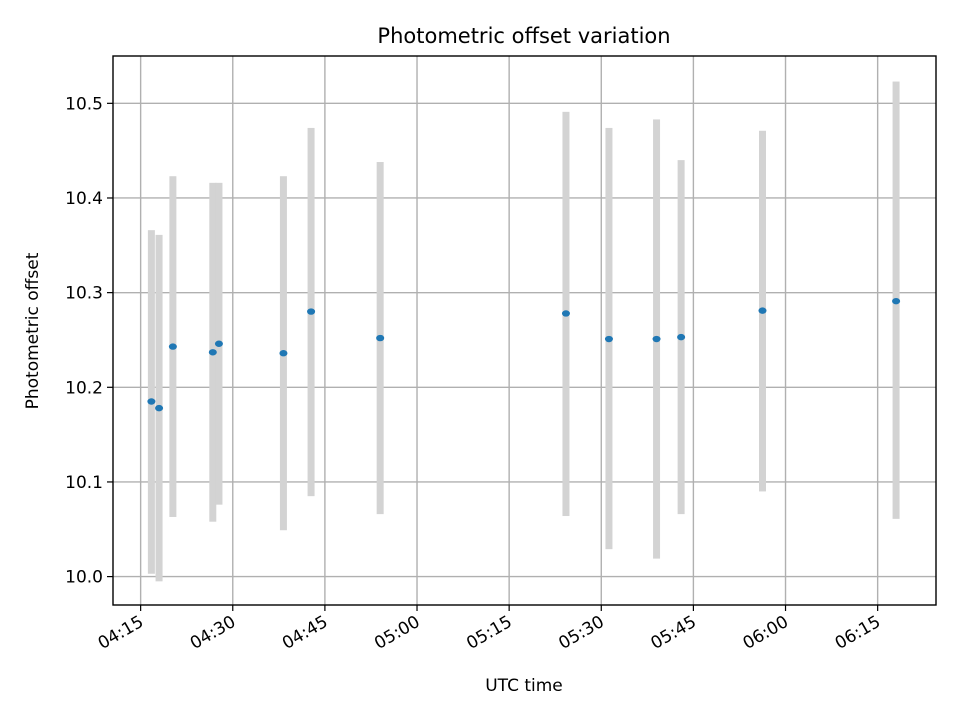 This screenshot has height=720, width=960. I want to click on y-tick-label: 10.4, so click(84, 199).